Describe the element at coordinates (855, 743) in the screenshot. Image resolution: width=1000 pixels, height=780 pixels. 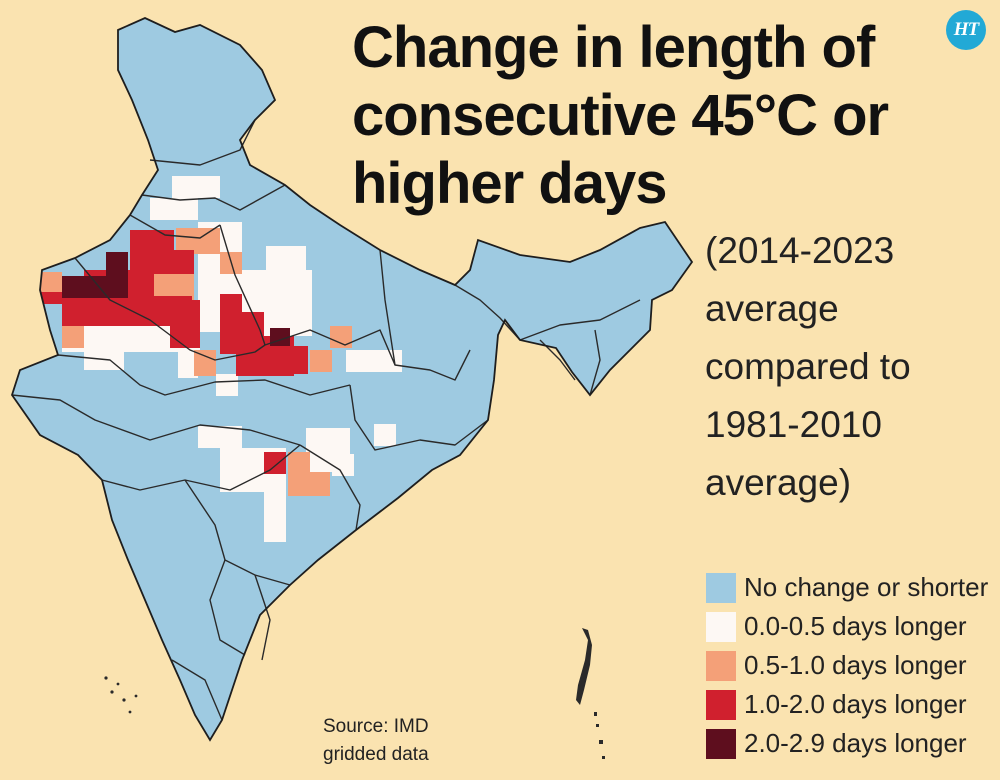
I see `legend-label: 2.0-2.9 days longer` at that location.